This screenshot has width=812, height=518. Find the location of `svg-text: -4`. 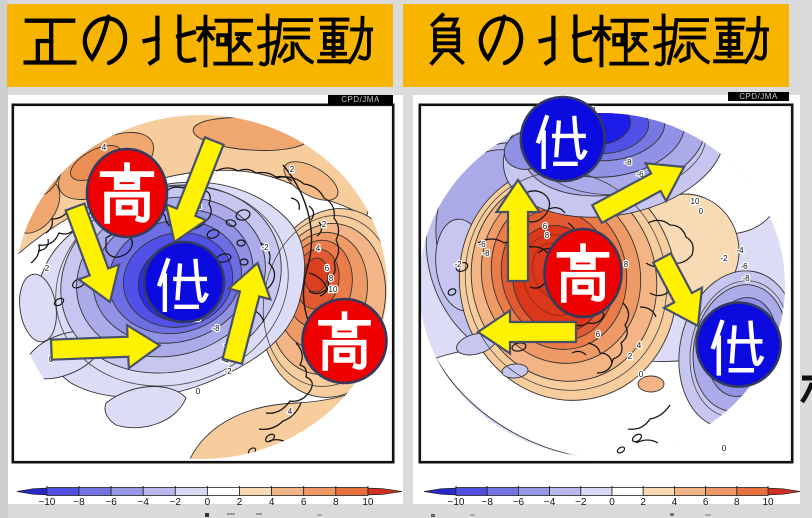

svg-text: -4 is located at coordinates (740, 250).